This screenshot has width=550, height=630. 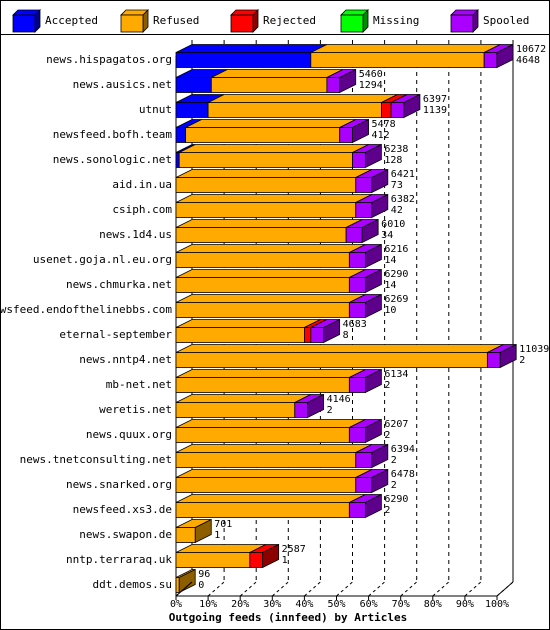 What do you see at coordinates (506, 20) in the screenshot?
I see `legend-label: Spooled` at bounding box center [506, 20].